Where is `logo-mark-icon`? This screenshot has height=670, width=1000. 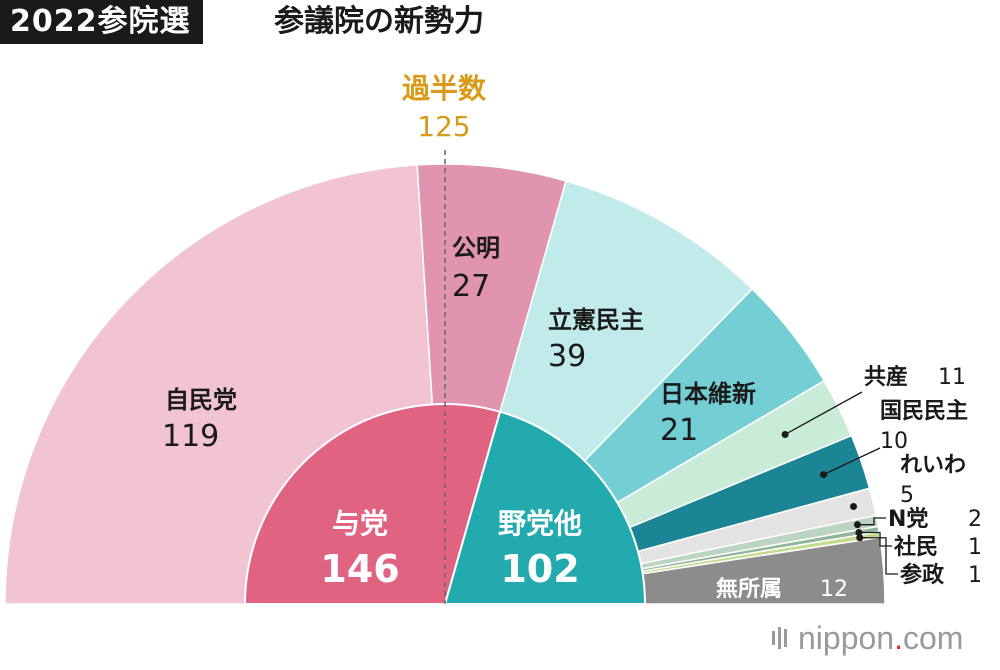 logo-mark-icon is located at coordinates (781, 638).